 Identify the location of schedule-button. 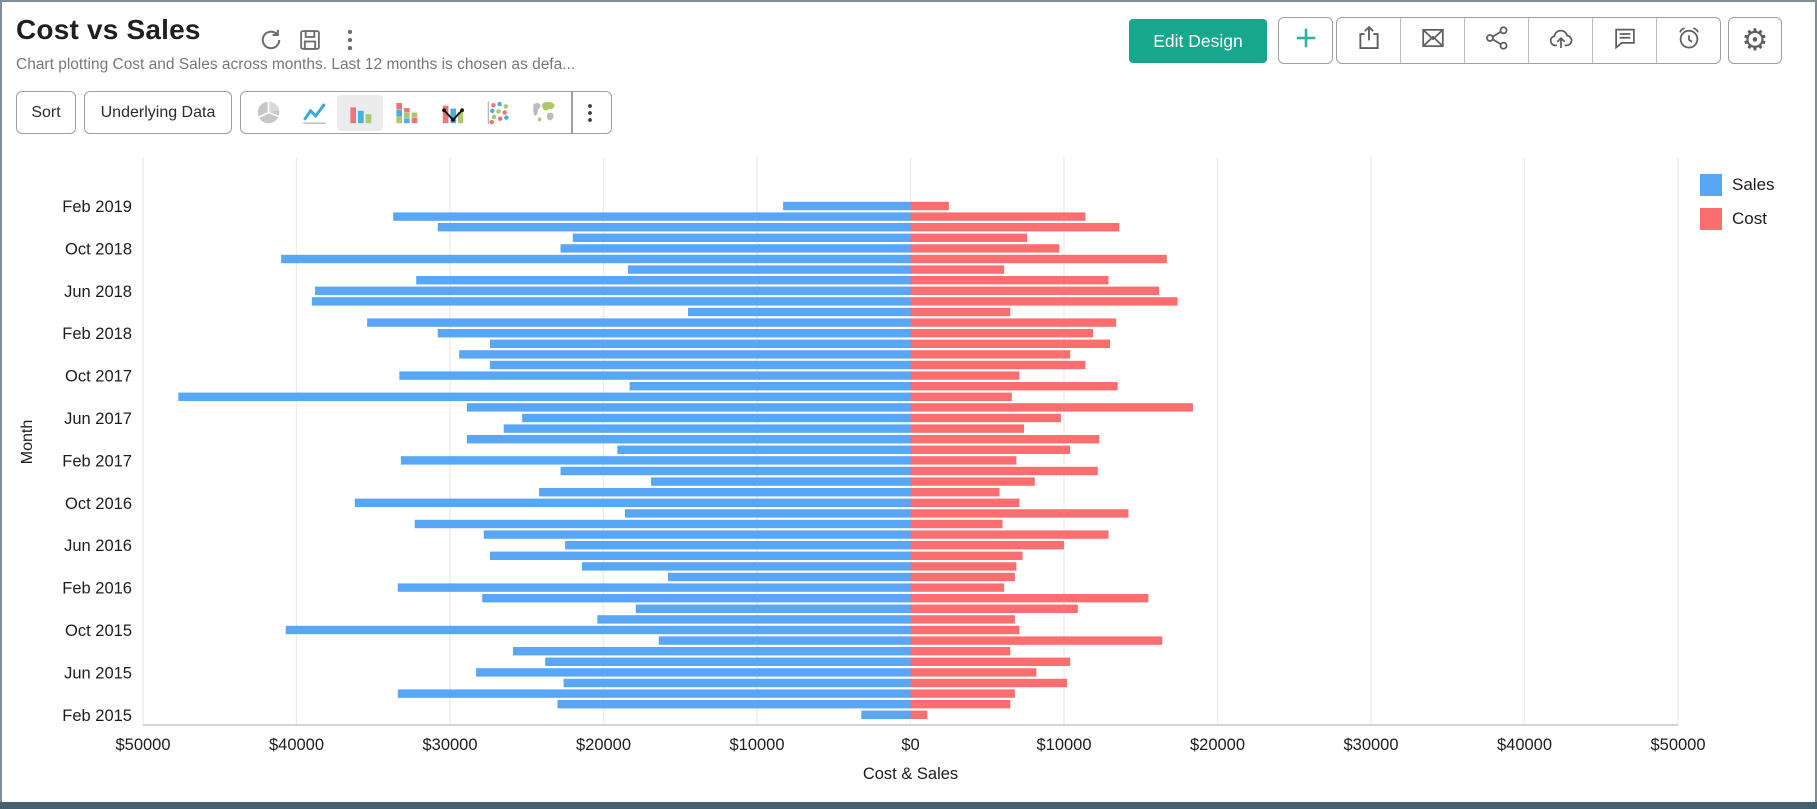
(1688, 40).